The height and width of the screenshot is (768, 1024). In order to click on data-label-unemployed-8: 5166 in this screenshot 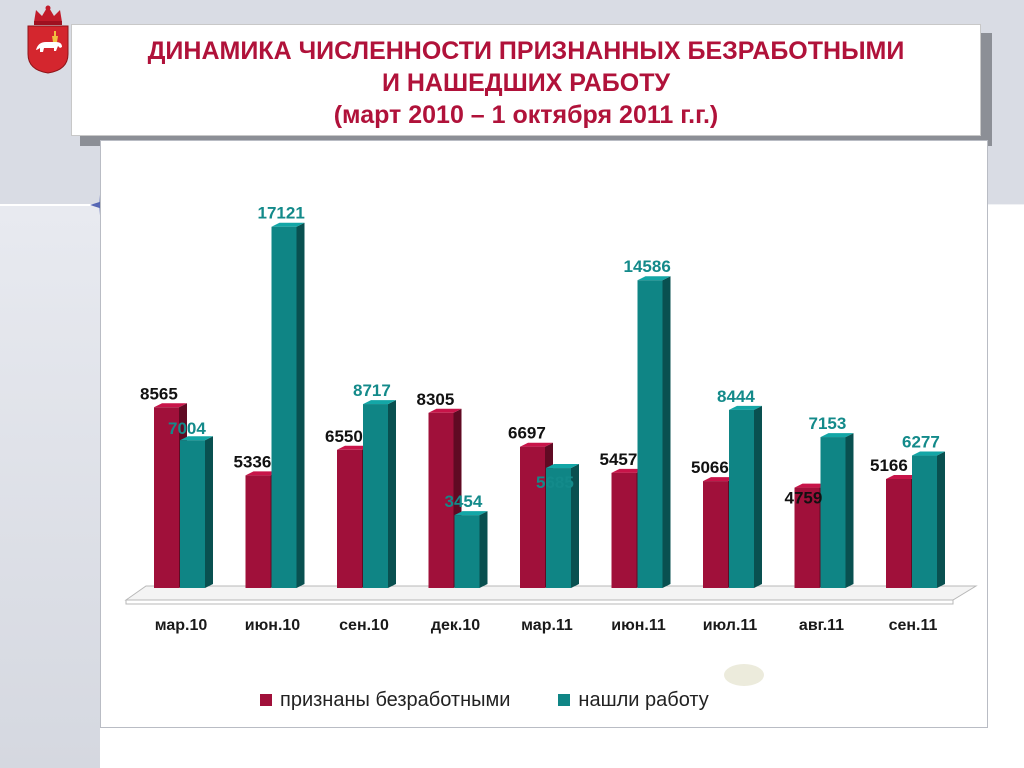, I will do `click(889, 465)`.